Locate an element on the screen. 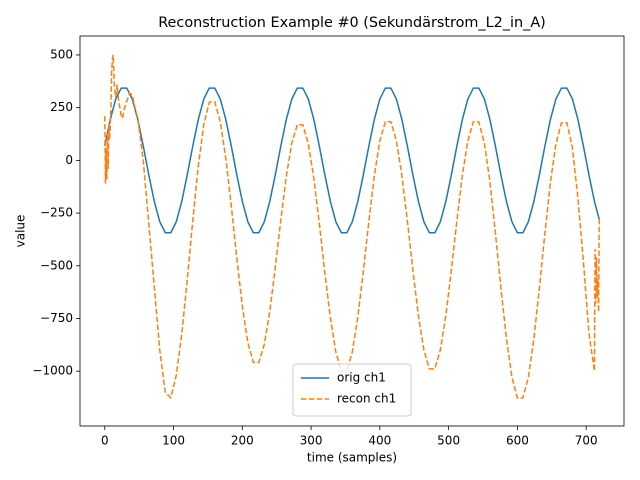 This screenshot has height=480, width=640. x-tick-label: 700 is located at coordinates (586, 441).